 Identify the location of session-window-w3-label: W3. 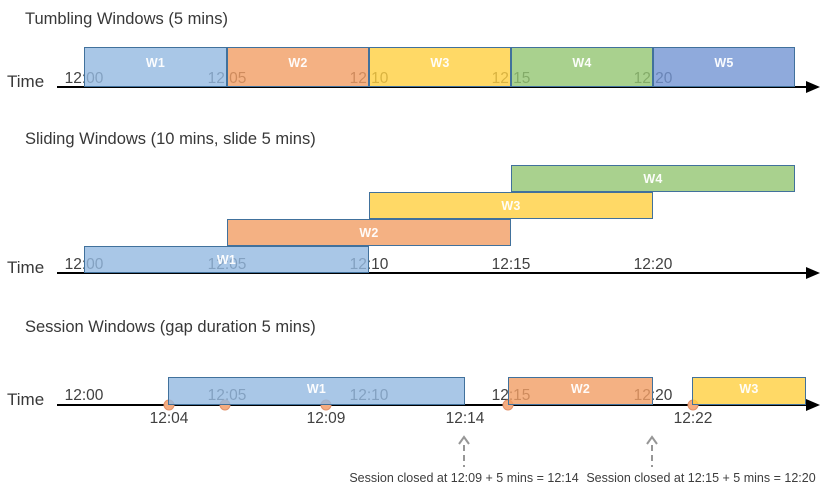
(749, 389).